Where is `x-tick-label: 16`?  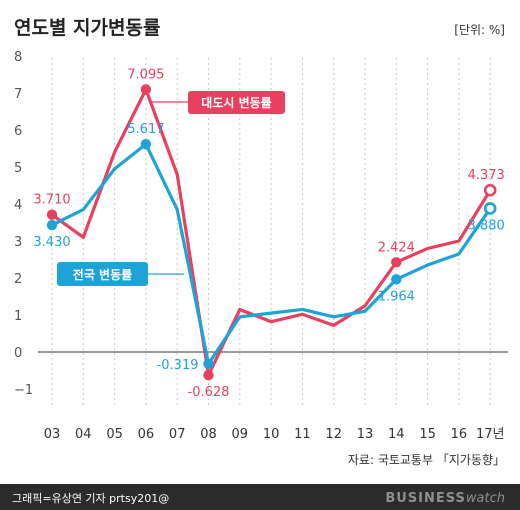 x-tick-label: 16 is located at coordinates (459, 434).